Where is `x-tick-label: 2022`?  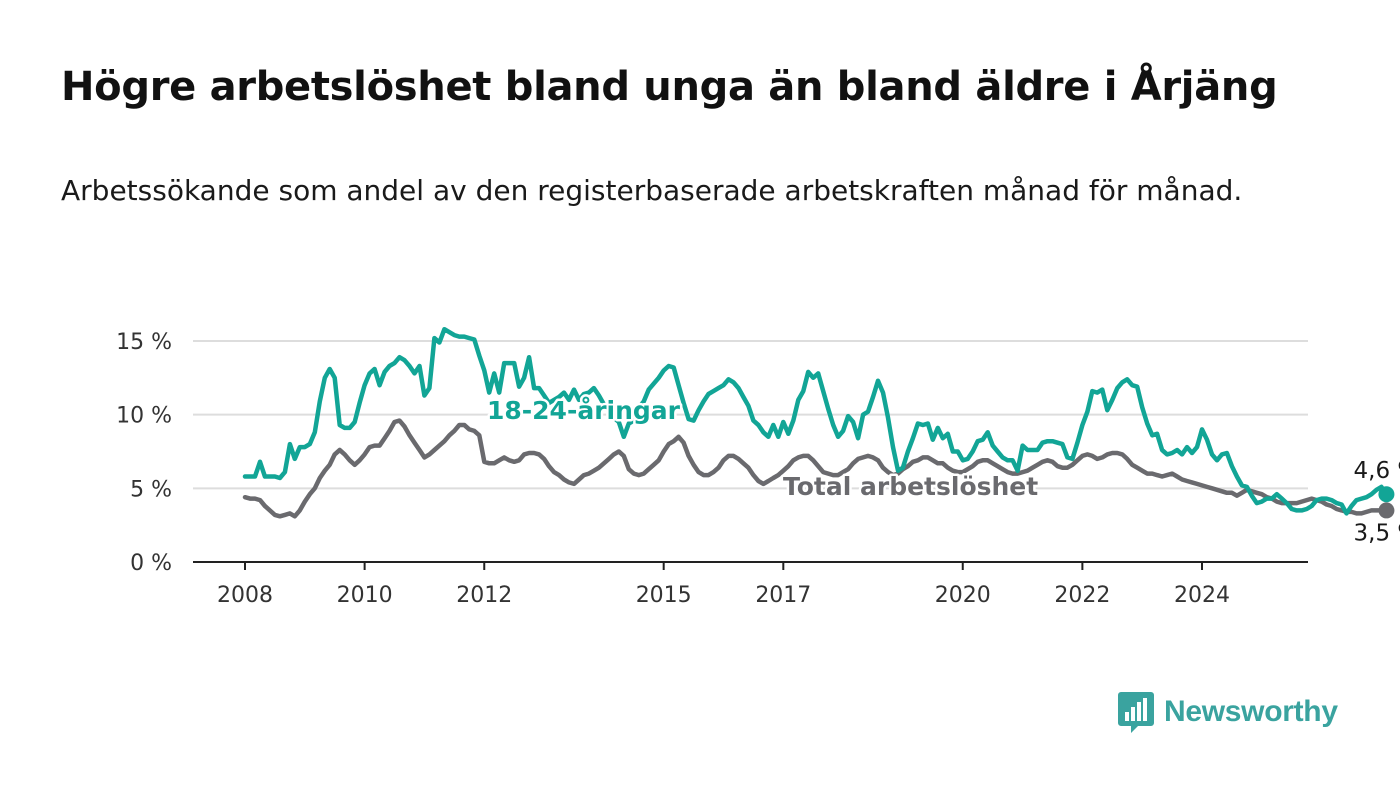
x-tick-label: 2022 is located at coordinates (1082, 595).